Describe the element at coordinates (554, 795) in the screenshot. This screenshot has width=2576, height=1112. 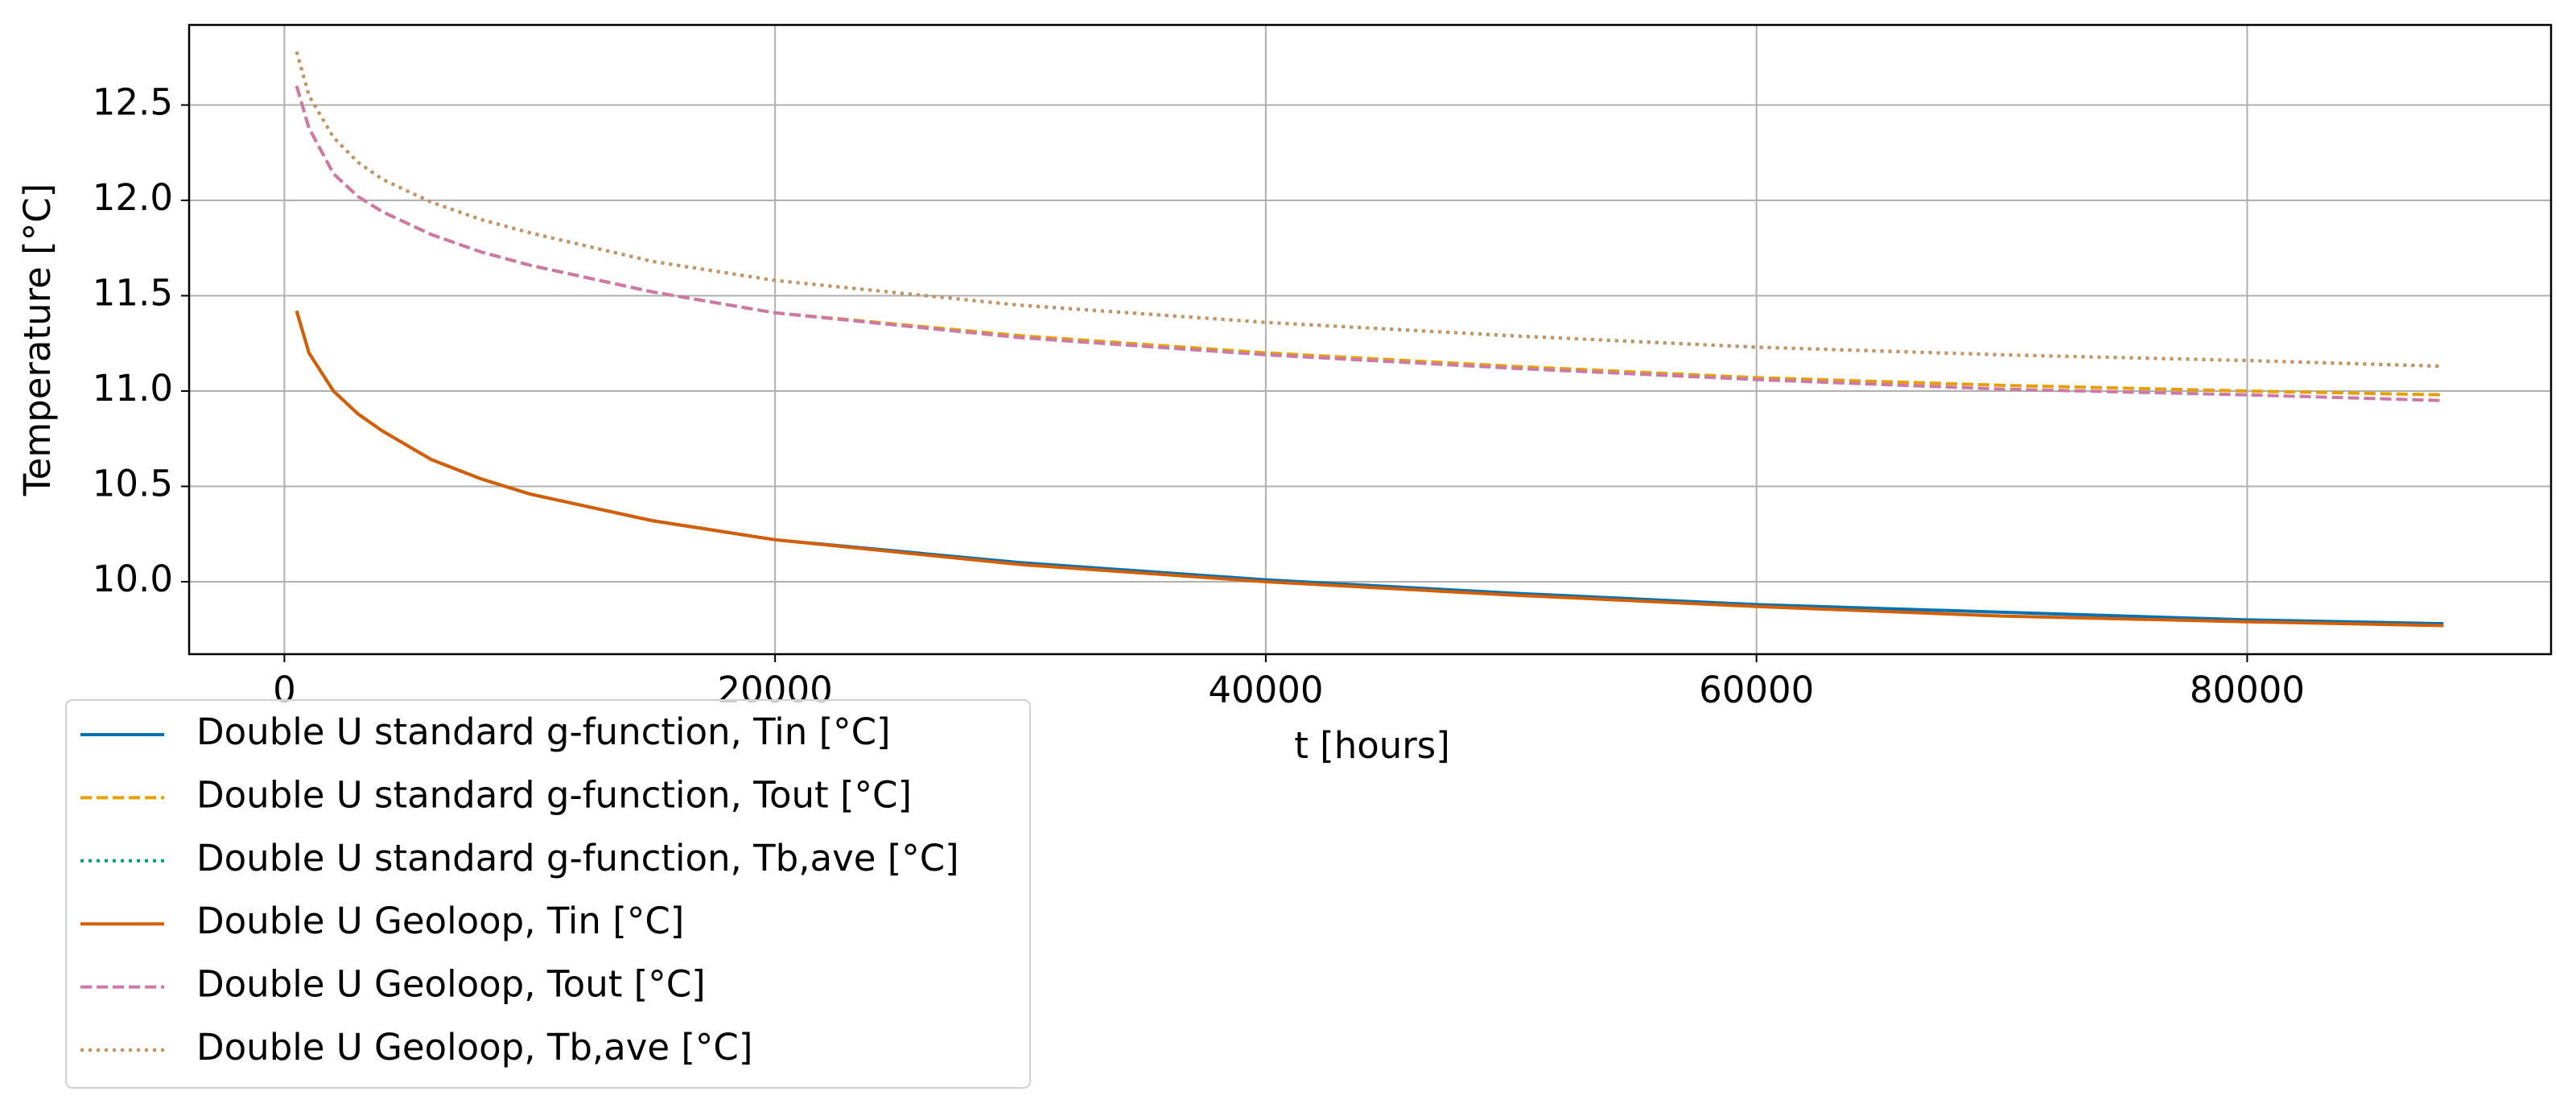
I see `legend-label: Double U standard g-function, Tout [°C]` at that location.